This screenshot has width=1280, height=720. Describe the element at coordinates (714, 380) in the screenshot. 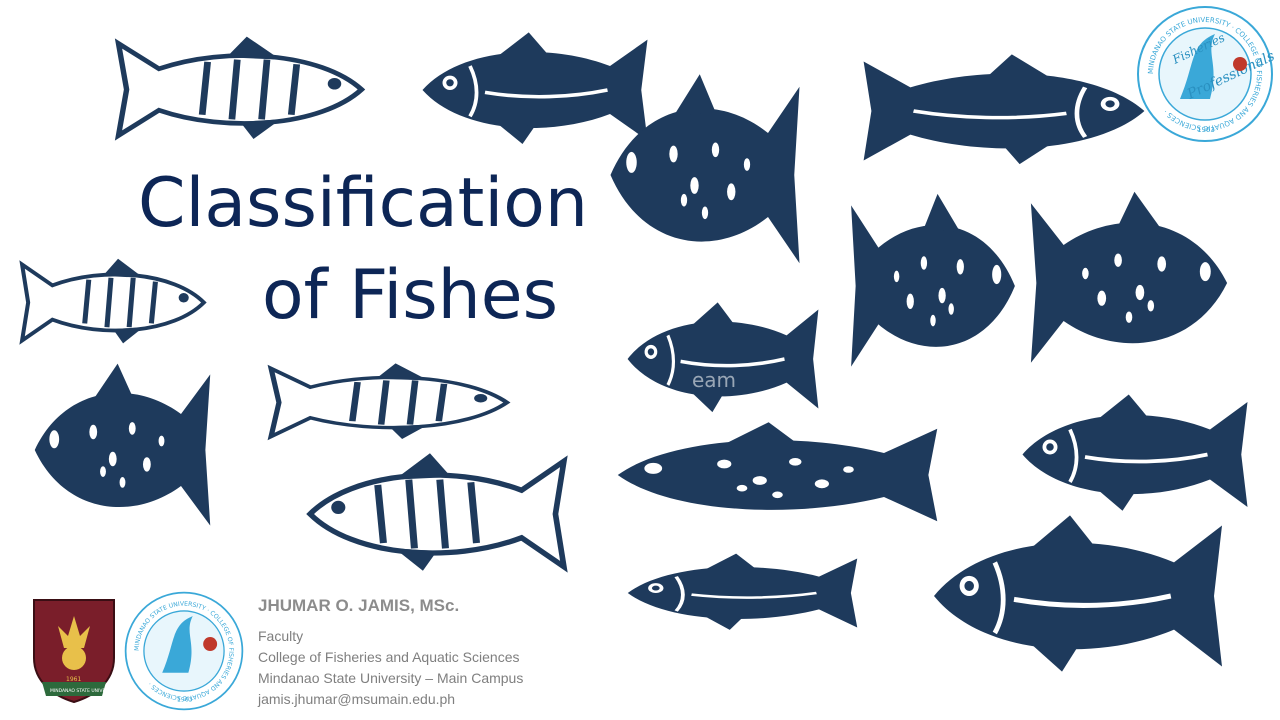

I see `watermark-text: eam` at that location.